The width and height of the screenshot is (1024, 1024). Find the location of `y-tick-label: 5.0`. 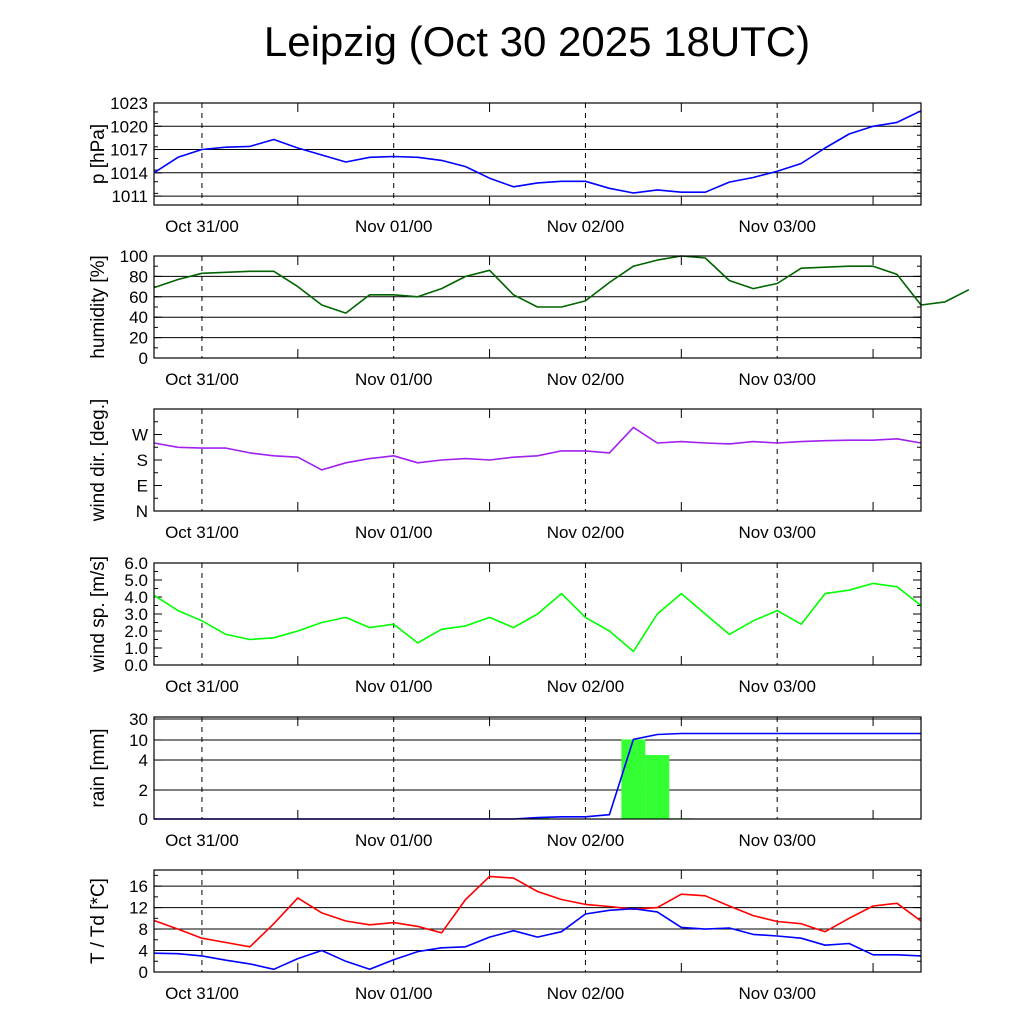

y-tick-label: 5.0 is located at coordinates (136, 580).